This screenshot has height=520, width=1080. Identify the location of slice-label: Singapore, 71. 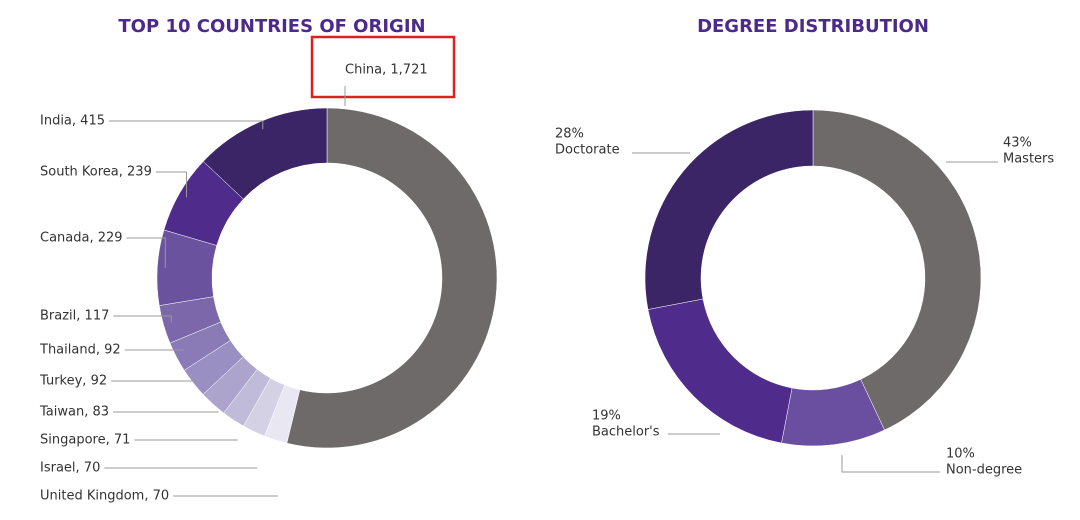
(85, 440).